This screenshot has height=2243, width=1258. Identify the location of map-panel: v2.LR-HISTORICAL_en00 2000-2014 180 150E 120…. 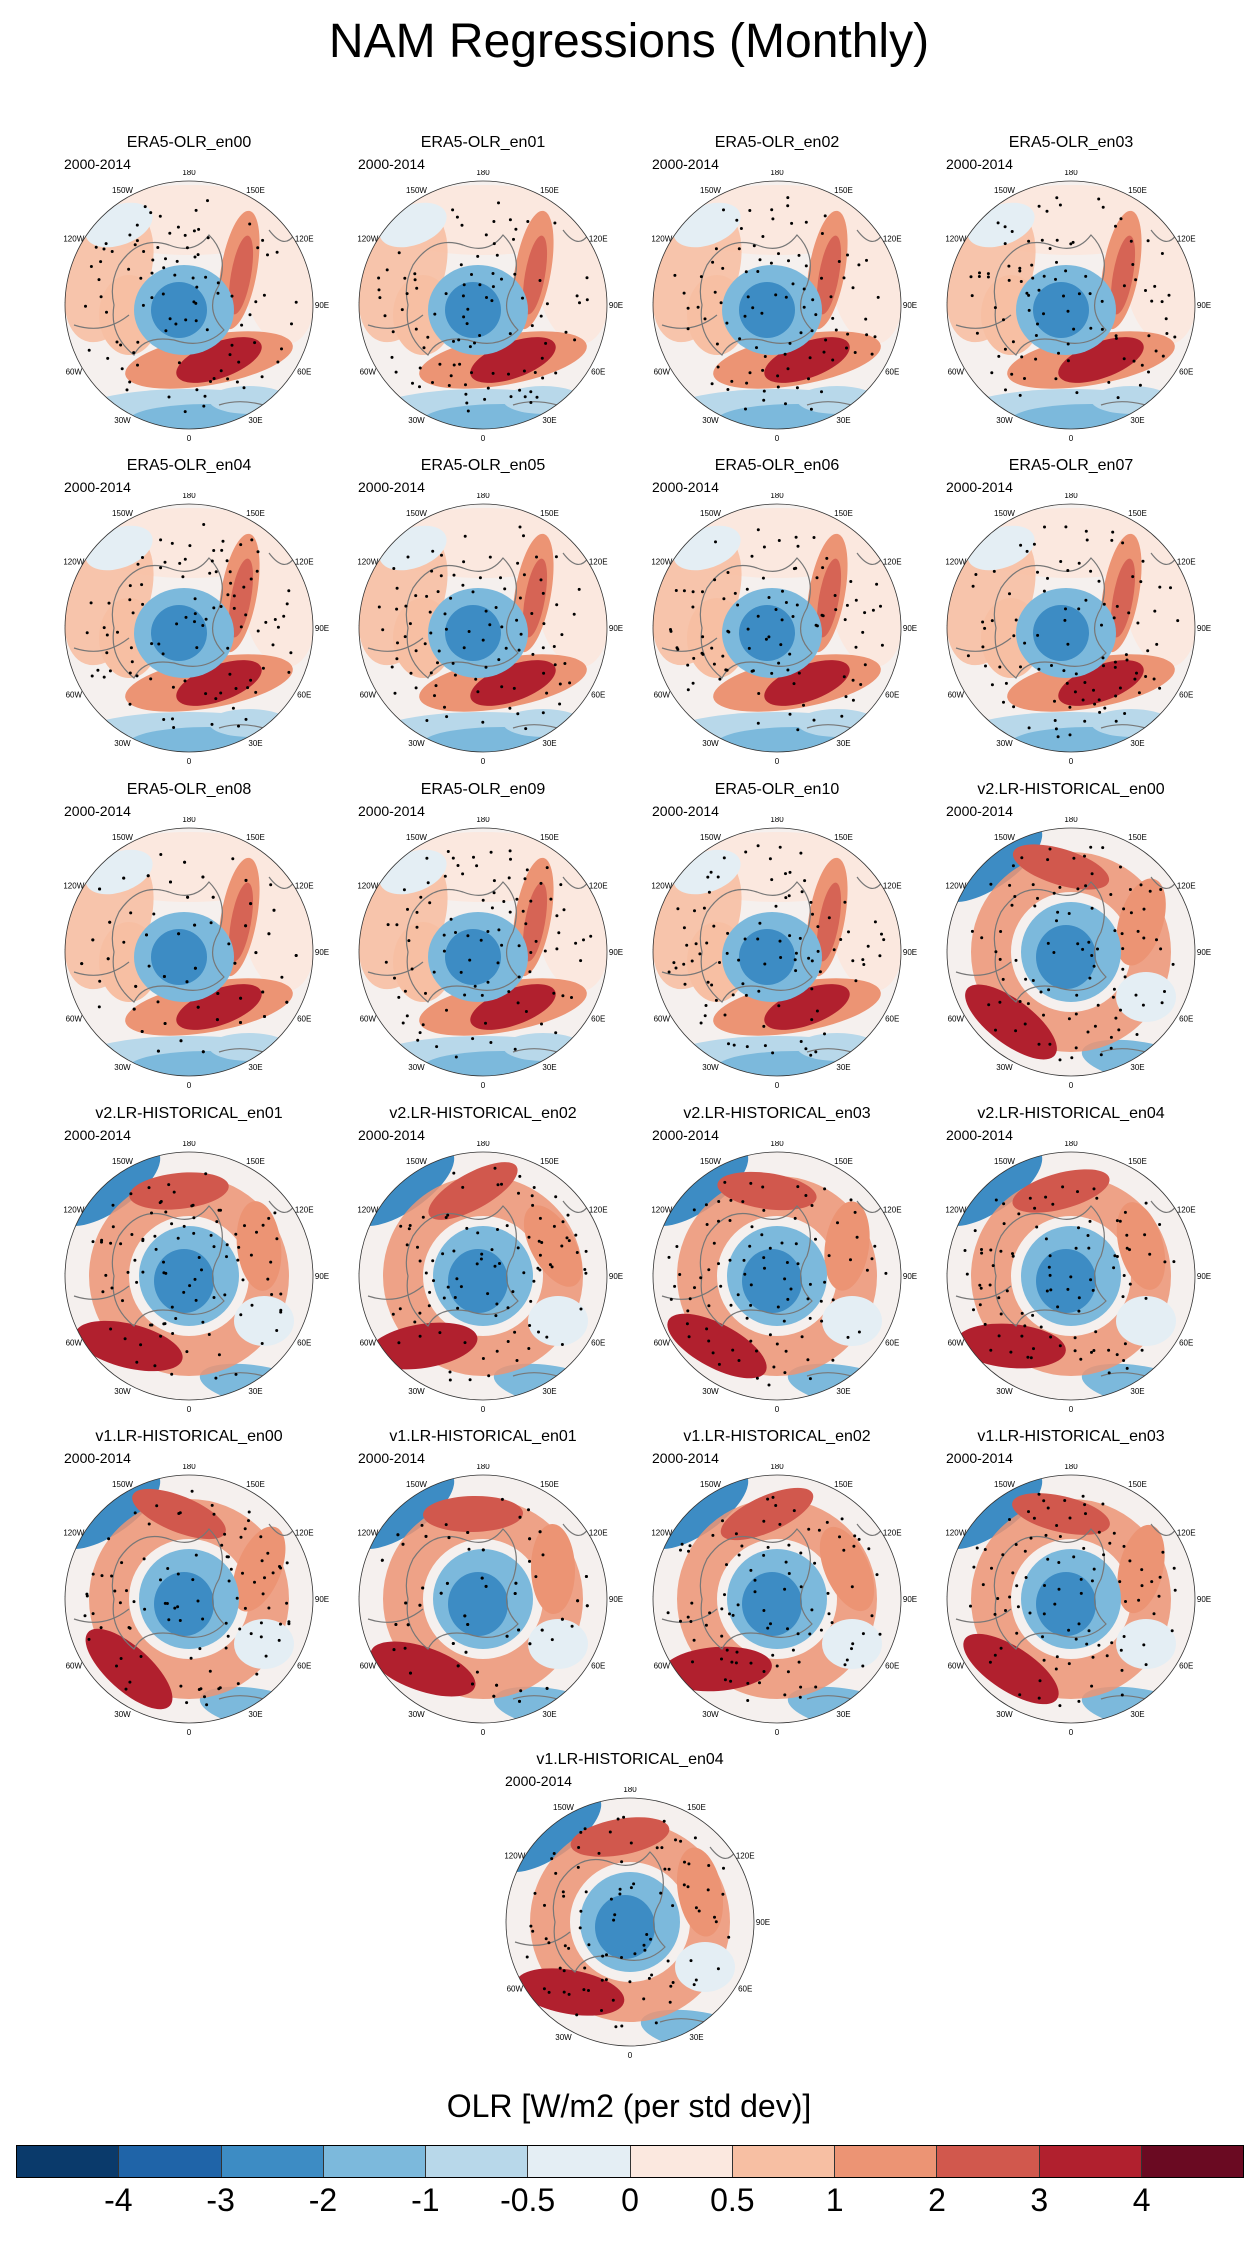
(1096, 941).